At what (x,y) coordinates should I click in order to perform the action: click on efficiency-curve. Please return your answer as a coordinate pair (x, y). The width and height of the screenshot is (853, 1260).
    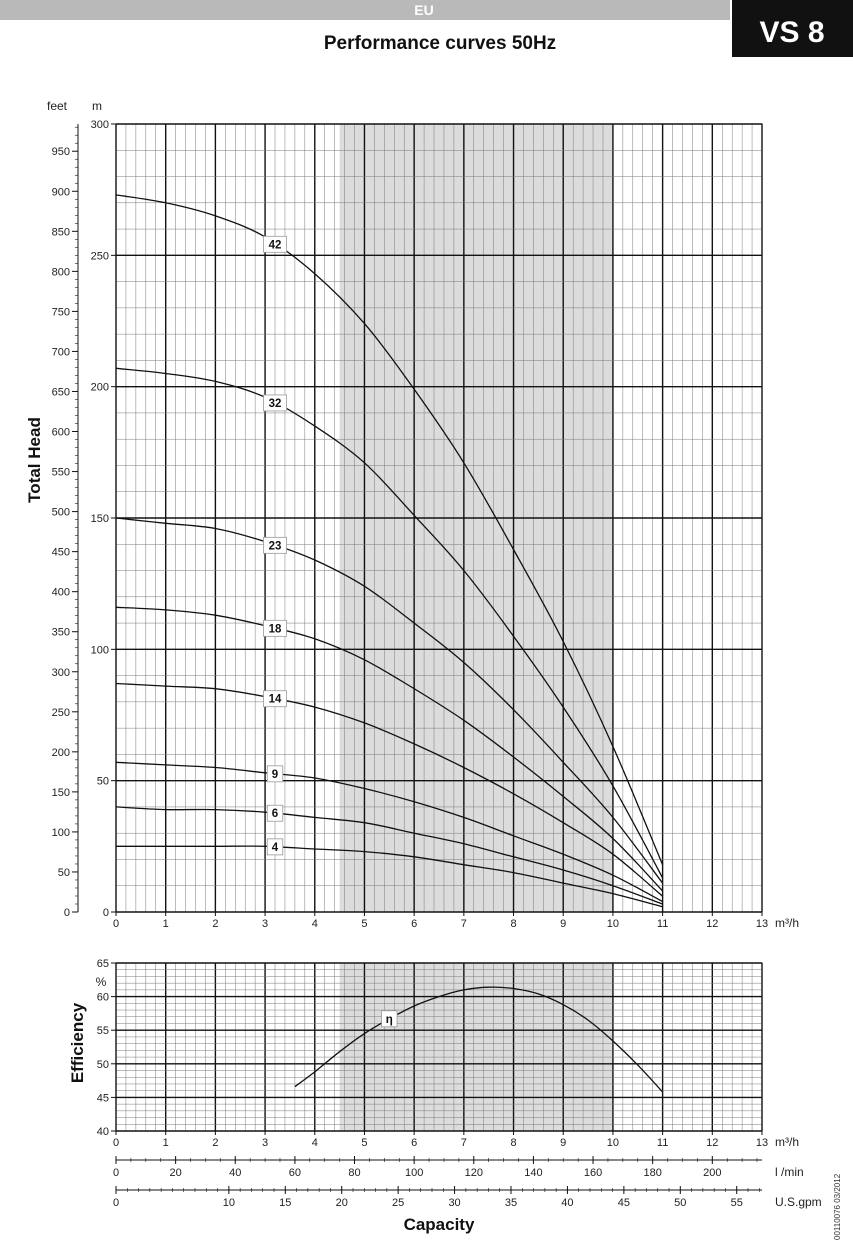
    Looking at the image, I should click on (479, 1039).